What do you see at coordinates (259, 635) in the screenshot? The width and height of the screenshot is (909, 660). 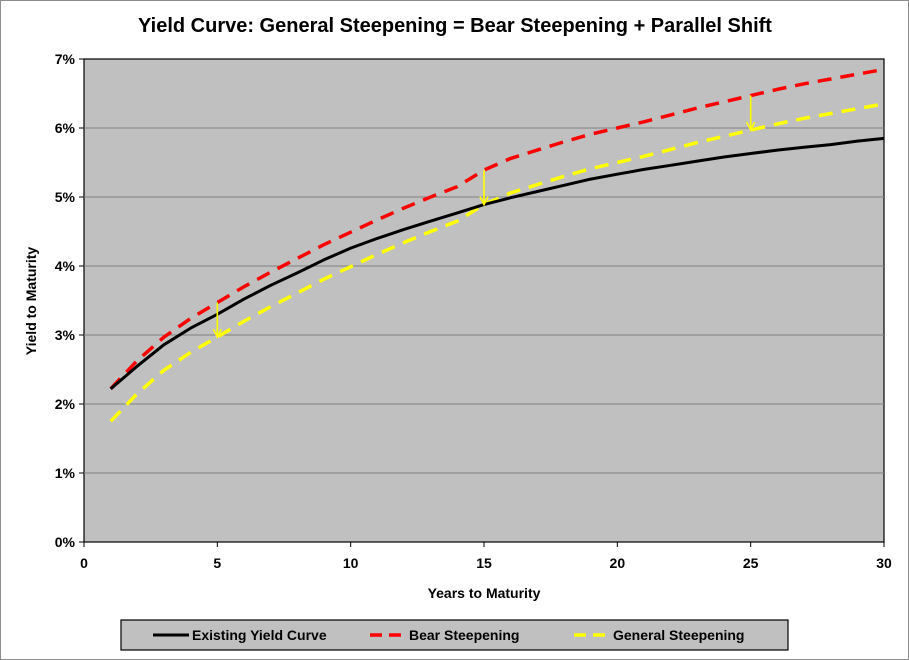 I see `legend-label: Existing Yield Curve` at bounding box center [259, 635].